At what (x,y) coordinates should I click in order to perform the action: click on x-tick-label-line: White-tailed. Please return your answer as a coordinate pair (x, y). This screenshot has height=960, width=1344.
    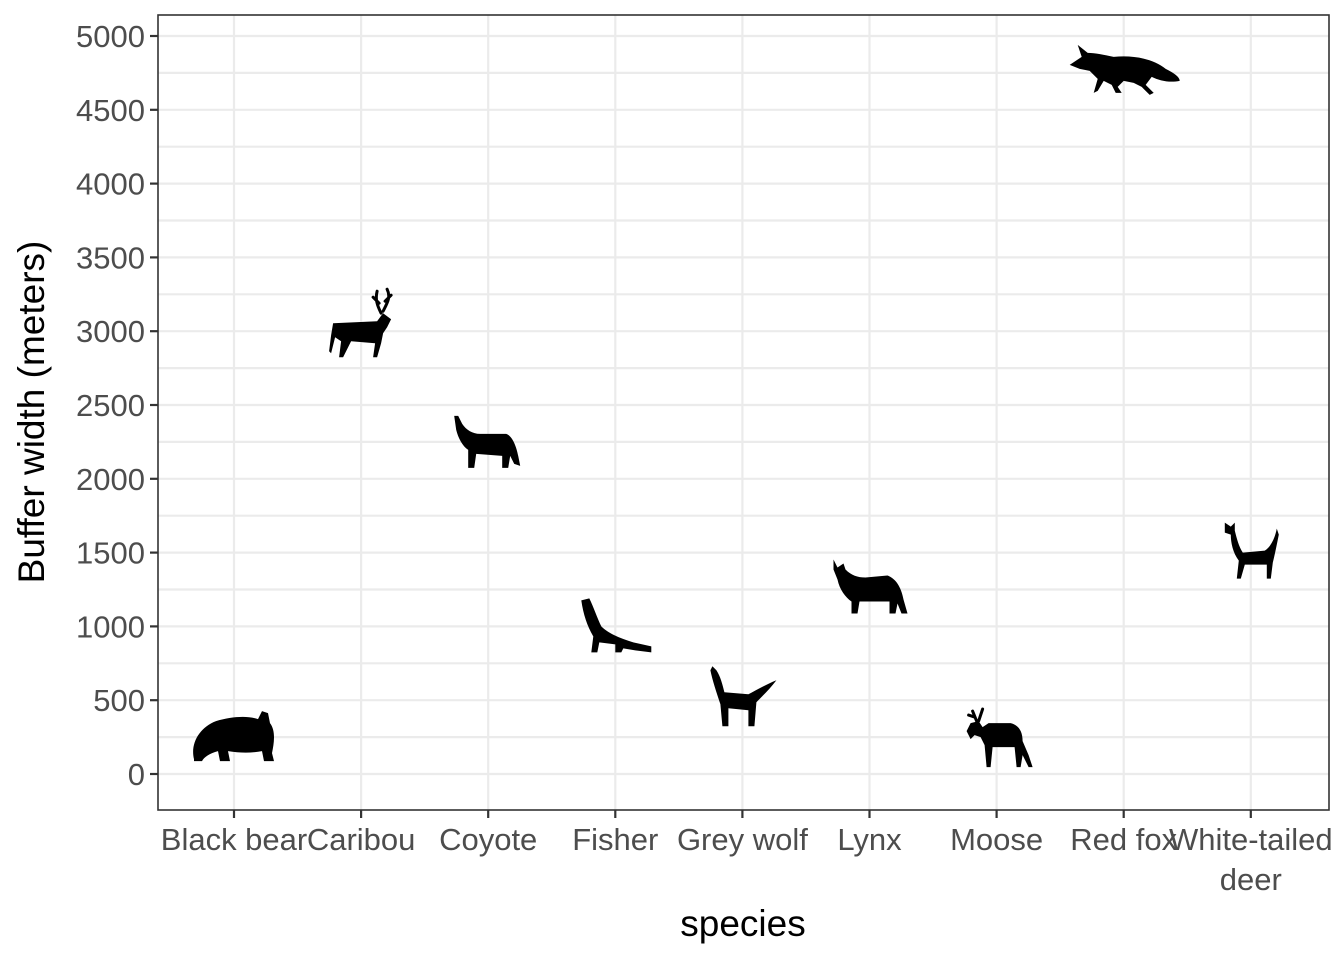
    Looking at the image, I should click on (1251, 839).